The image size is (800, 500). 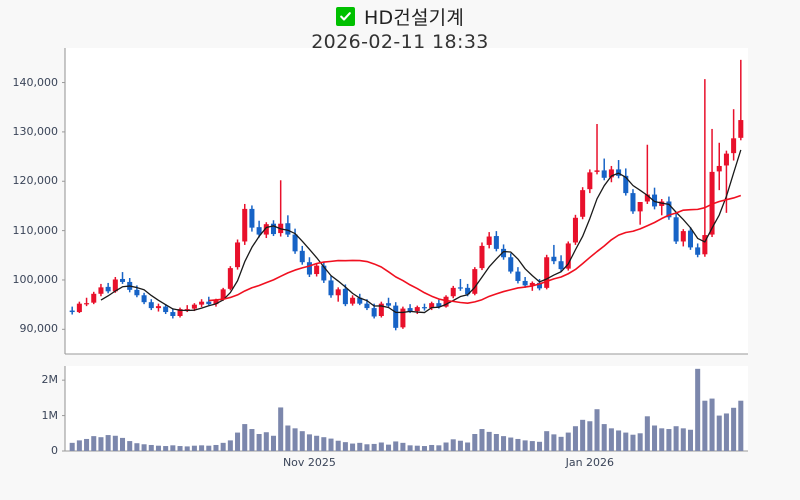 What do you see at coordinates (406, 410) in the screenshot?
I see `volume-bars` at bounding box center [406, 410].